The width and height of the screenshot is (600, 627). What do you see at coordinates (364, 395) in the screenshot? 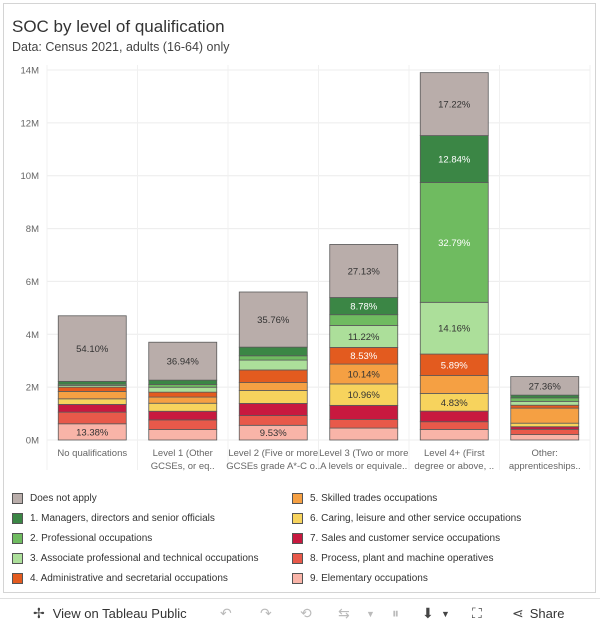
I see `data-label: 10.96%` at bounding box center [364, 395].